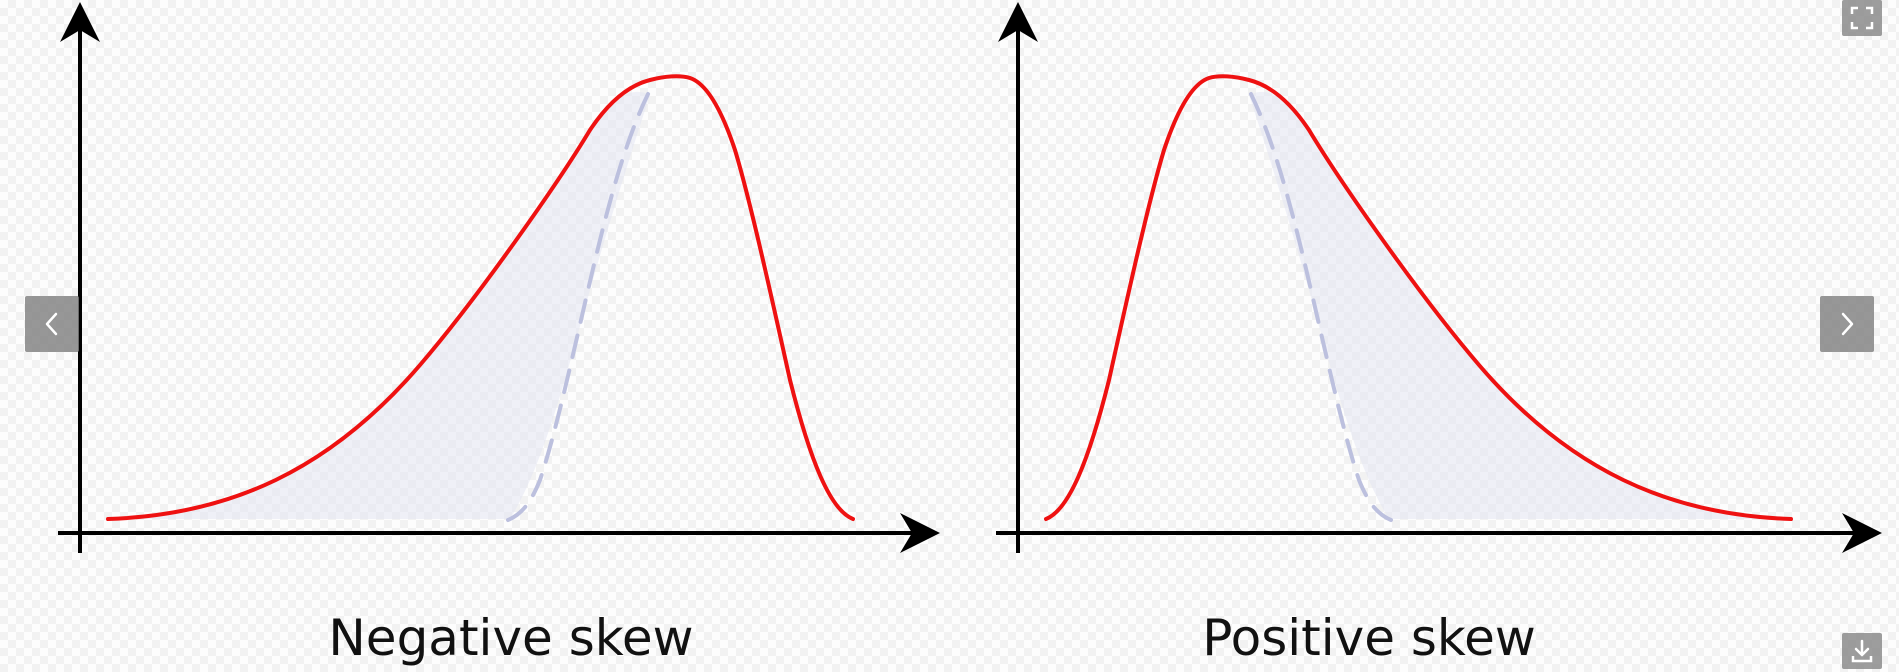 Image resolution: width=1899 pixels, height=672 pixels. I want to click on download-icon, so click(1862, 651).